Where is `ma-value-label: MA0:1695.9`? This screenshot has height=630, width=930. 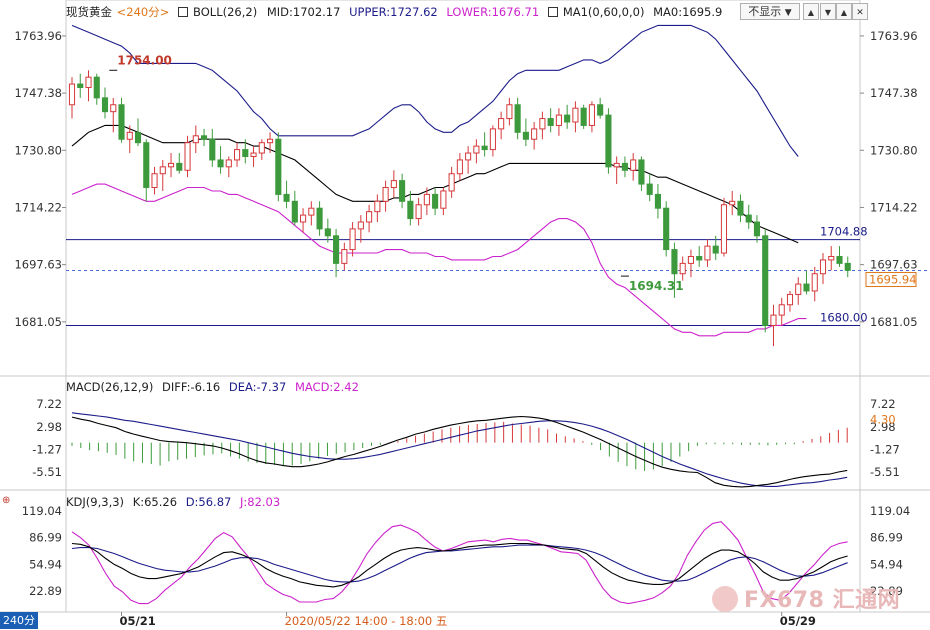
ma-value-label: MA0:1695.9 is located at coordinates (688, 12).